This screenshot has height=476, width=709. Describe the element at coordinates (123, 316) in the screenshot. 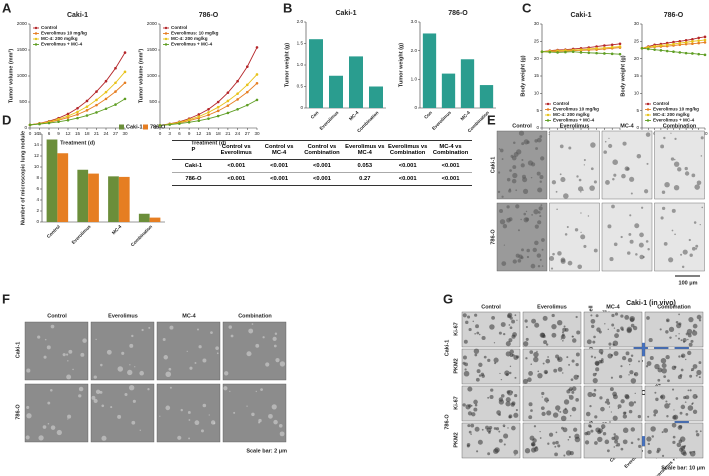

I see `column-label: Everolimus` at that location.